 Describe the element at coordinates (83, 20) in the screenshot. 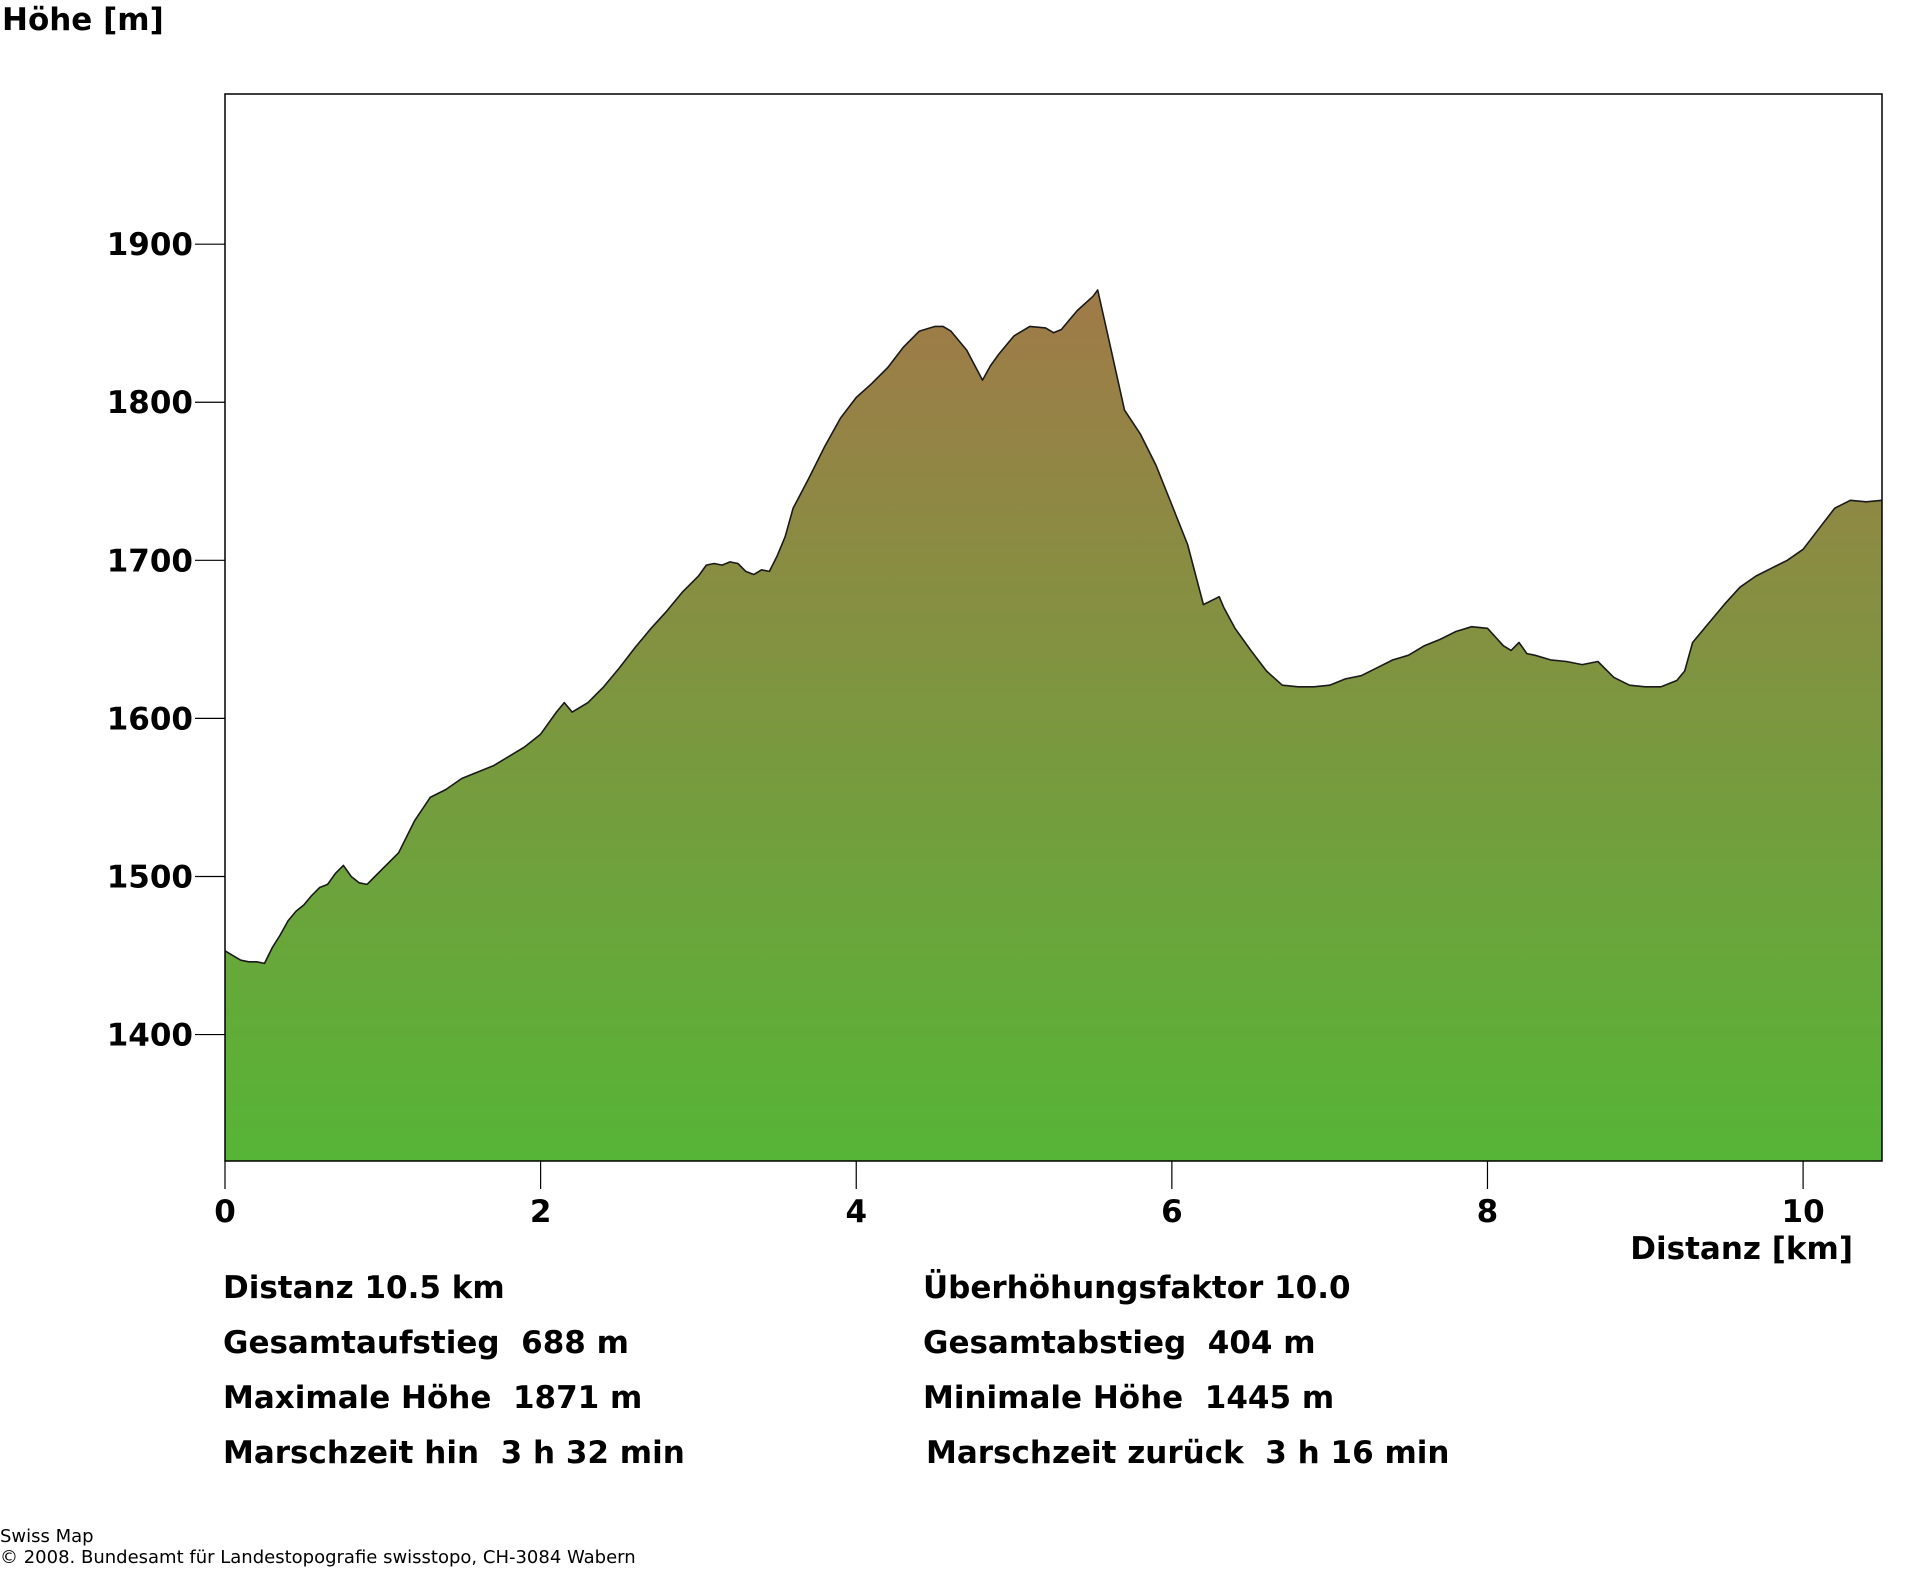

I see `y-axis-title: Höhe [m]` at that location.